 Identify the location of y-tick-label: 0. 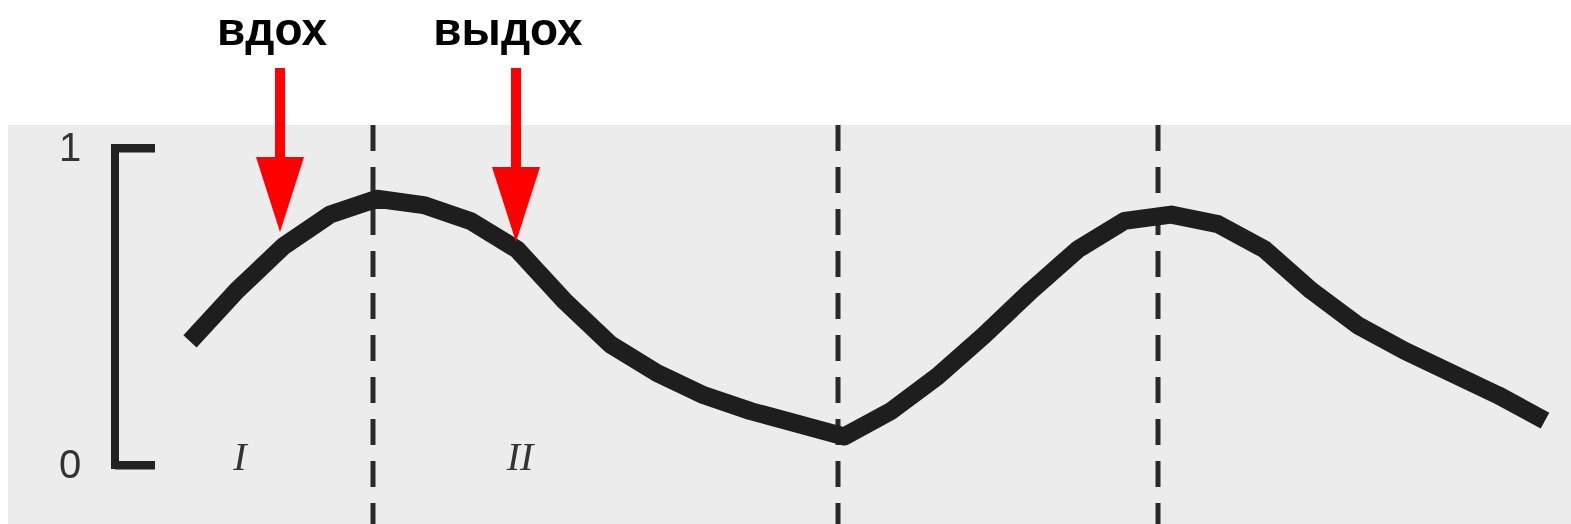
(70, 464).